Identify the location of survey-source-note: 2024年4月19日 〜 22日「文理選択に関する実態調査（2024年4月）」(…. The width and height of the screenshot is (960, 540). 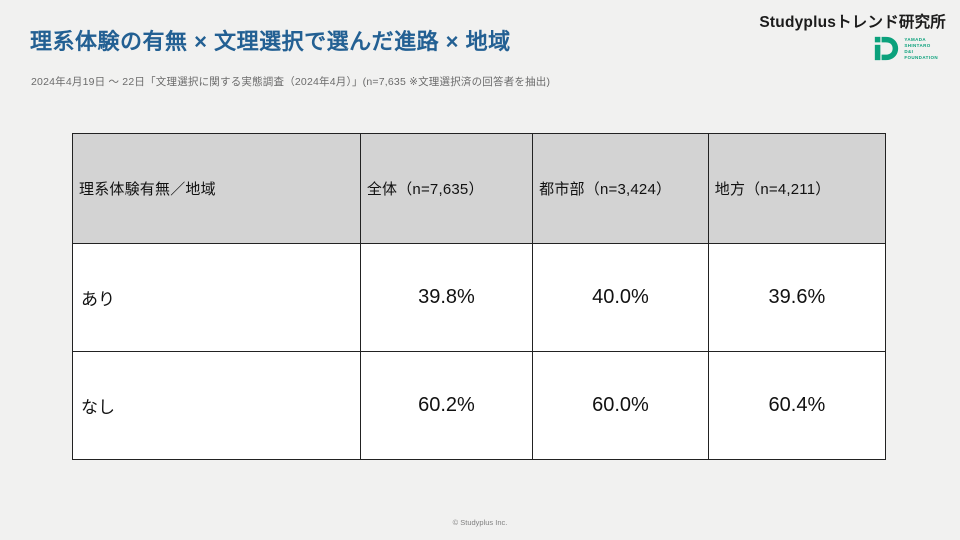
(291, 82).